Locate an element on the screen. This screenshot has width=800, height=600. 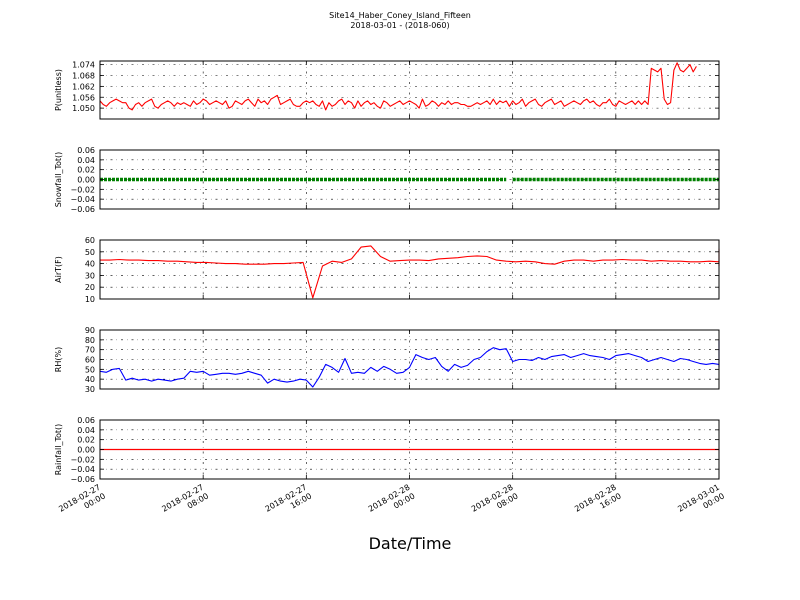
y-axis-label: P(unitless) is located at coordinates (58, 90).